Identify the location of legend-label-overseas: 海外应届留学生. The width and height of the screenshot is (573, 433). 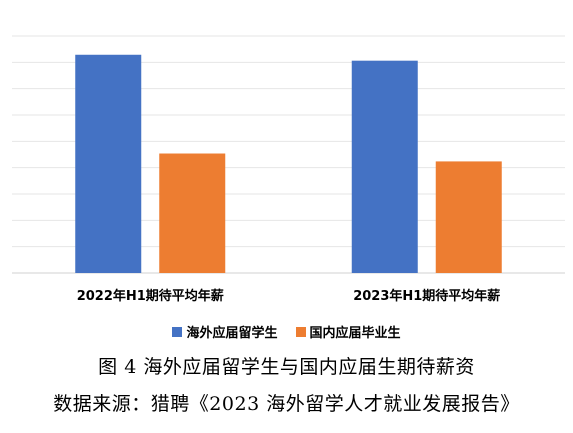
(232, 333).